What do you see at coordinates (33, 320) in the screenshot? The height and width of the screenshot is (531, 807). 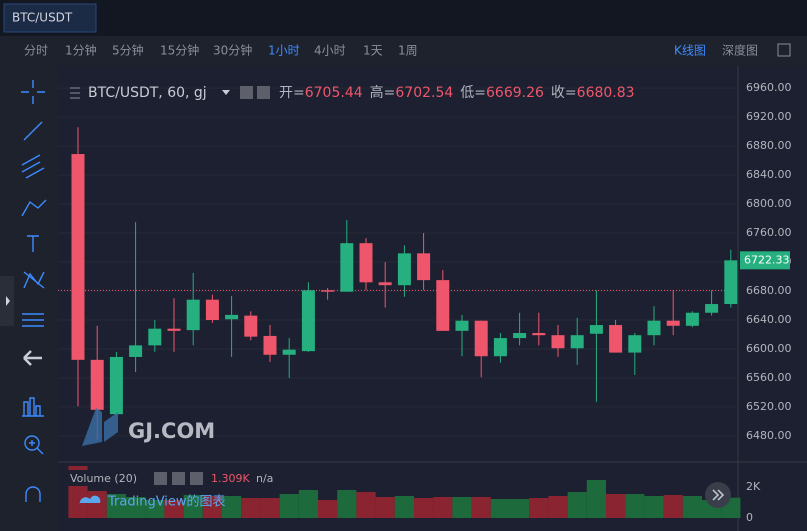 I see `fib-icon` at bounding box center [33, 320].